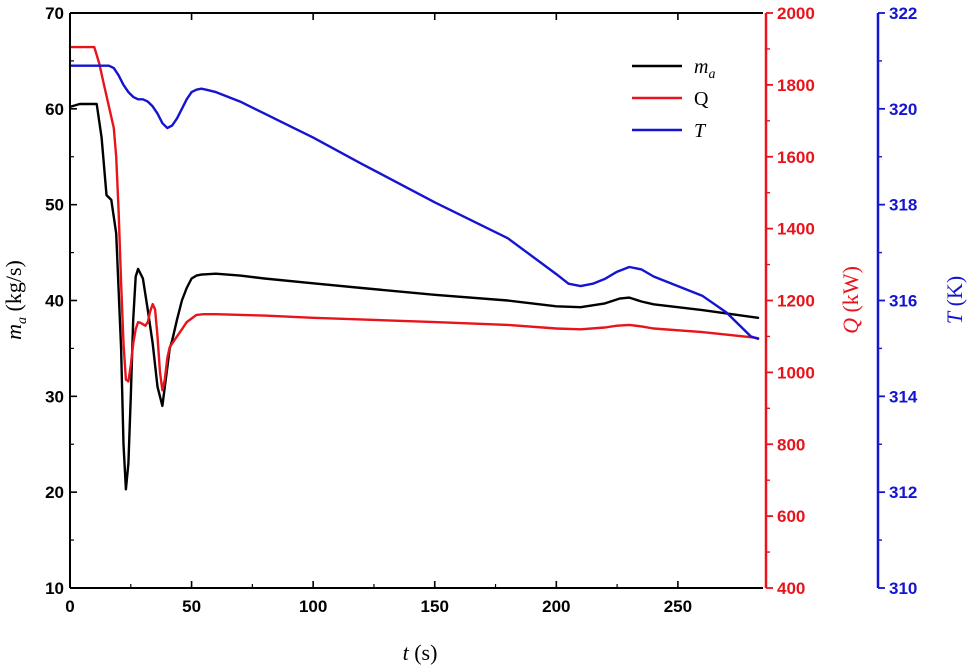  I want to click on q-tick-label: 800, so click(791, 444).